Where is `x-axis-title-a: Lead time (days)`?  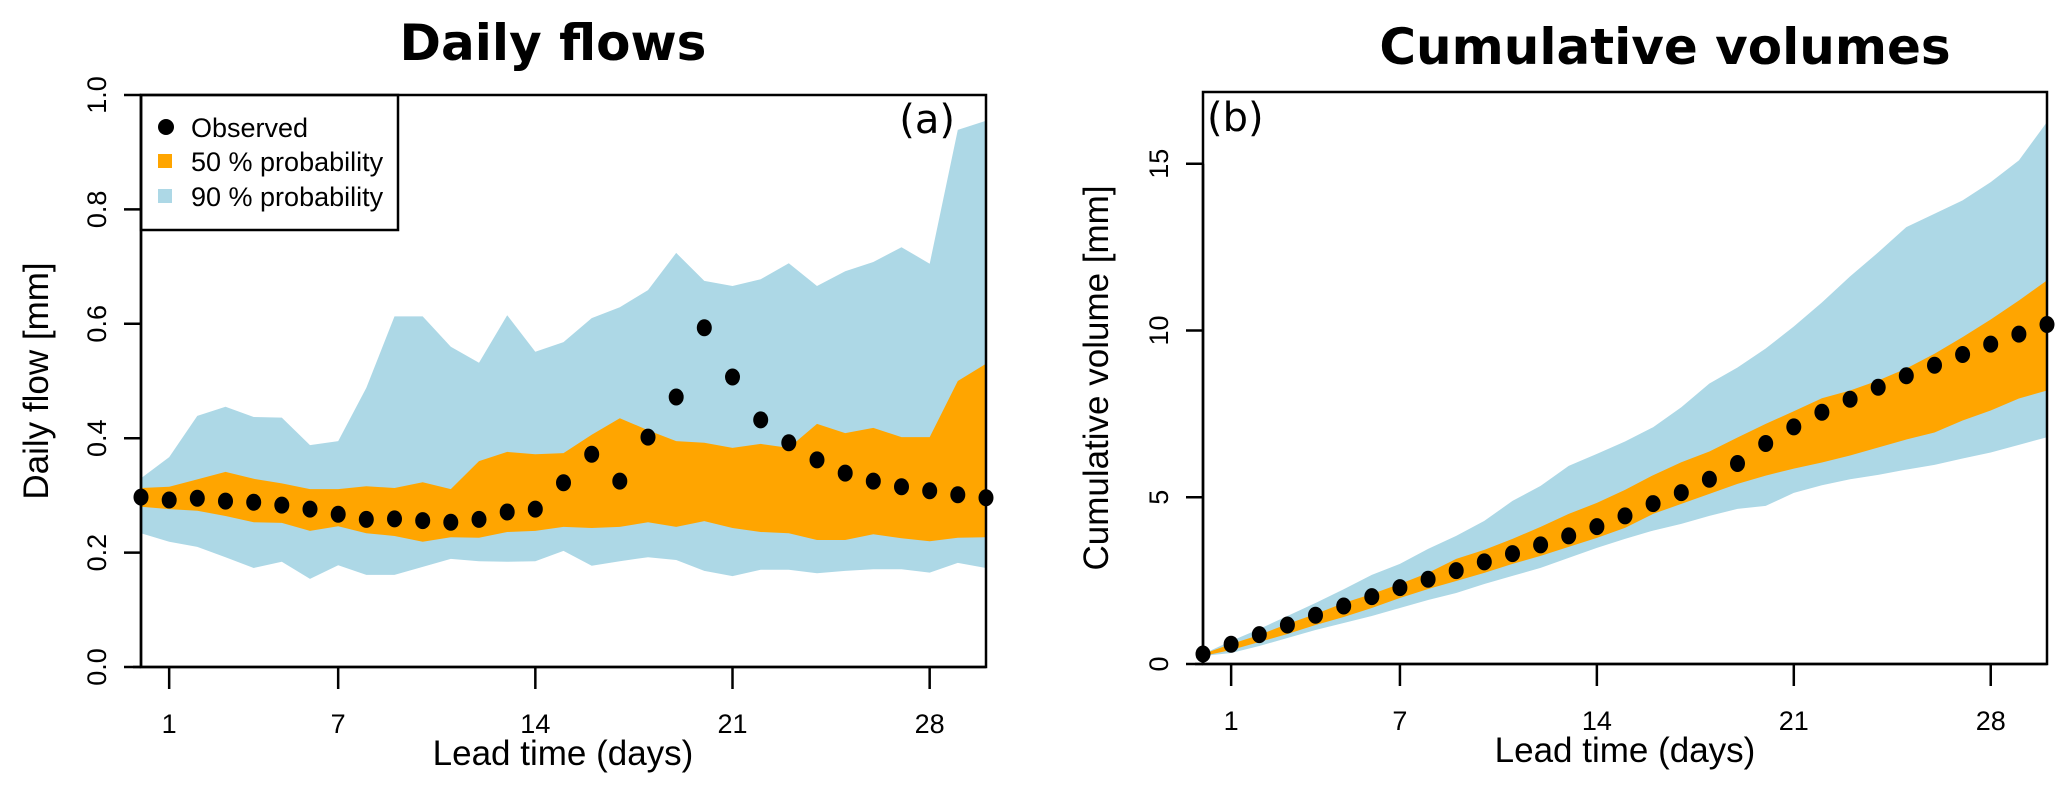 x-axis-title-a: Lead time (days) is located at coordinates (563, 753).